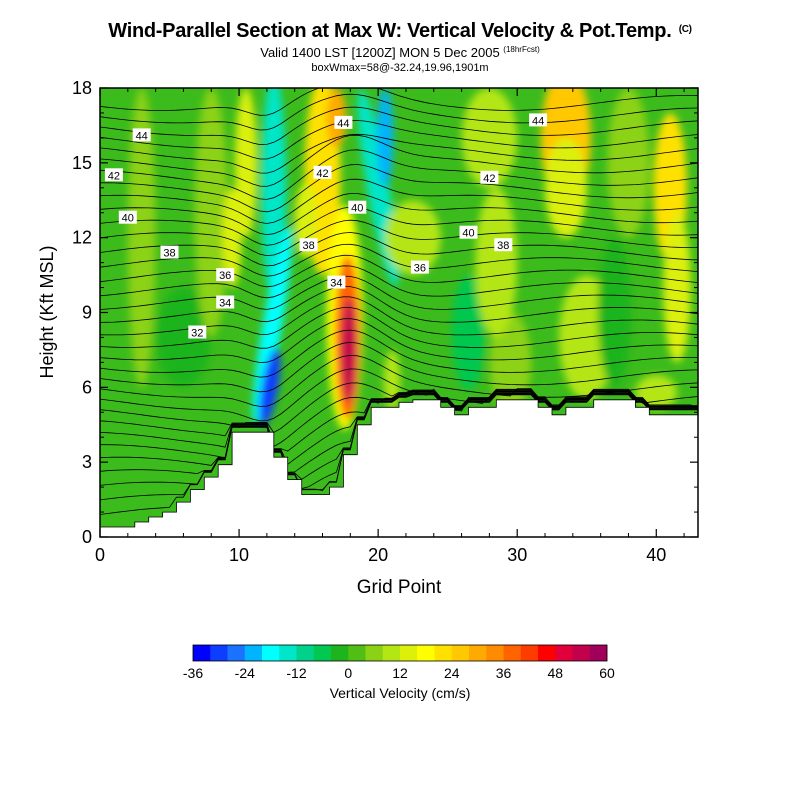 This screenshot has height=800, width=800. Describe the element at coordinates (193, 673) in the screenshot. I see `colorbar-tick-label: -36` at that location.